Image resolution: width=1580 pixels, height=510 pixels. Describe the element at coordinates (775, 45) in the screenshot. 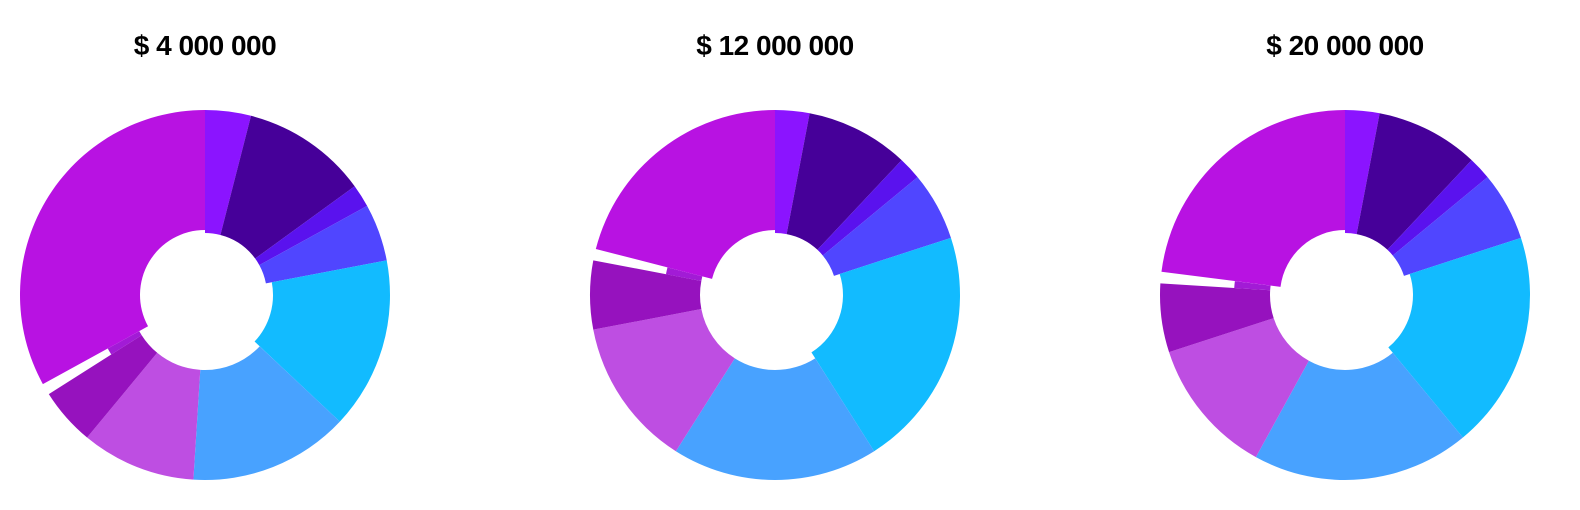

I see `chart-title: $ 12 000 000` at that location.